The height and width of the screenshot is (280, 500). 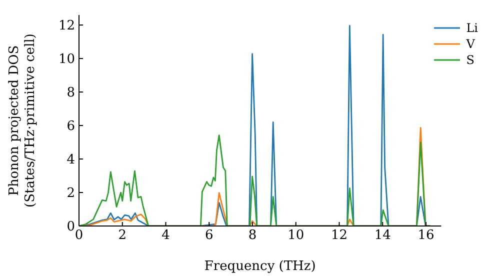 What do you see at coordinates (122, 236) in the screenshot?
I see `x-tick-label: 2` at bounding box center [122, 236].